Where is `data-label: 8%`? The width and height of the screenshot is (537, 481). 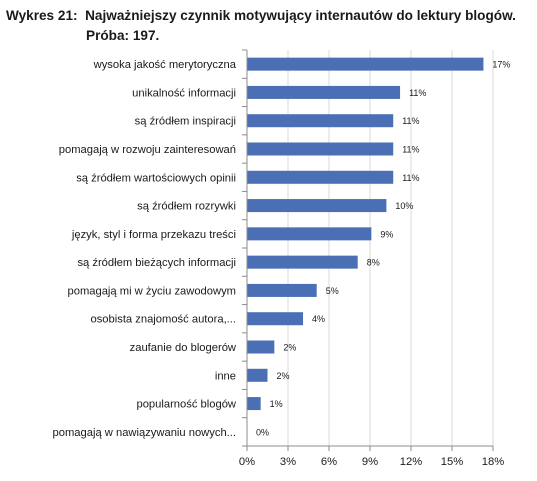 data-label: 8% is located at coordinates (373, 263).